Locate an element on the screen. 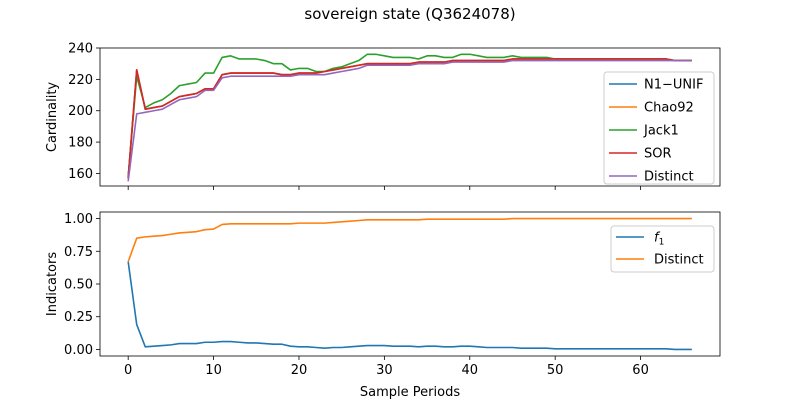 This screenshot has width=800, height=400. legend-label: Jack1 is located at coordinates (661, 131).